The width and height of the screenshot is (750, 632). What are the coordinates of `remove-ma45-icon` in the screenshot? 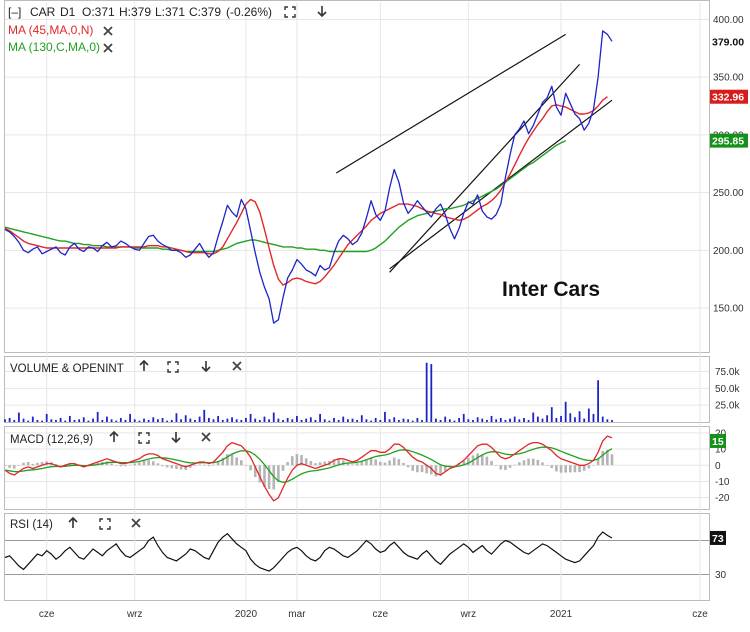 It's located at (108, 31).